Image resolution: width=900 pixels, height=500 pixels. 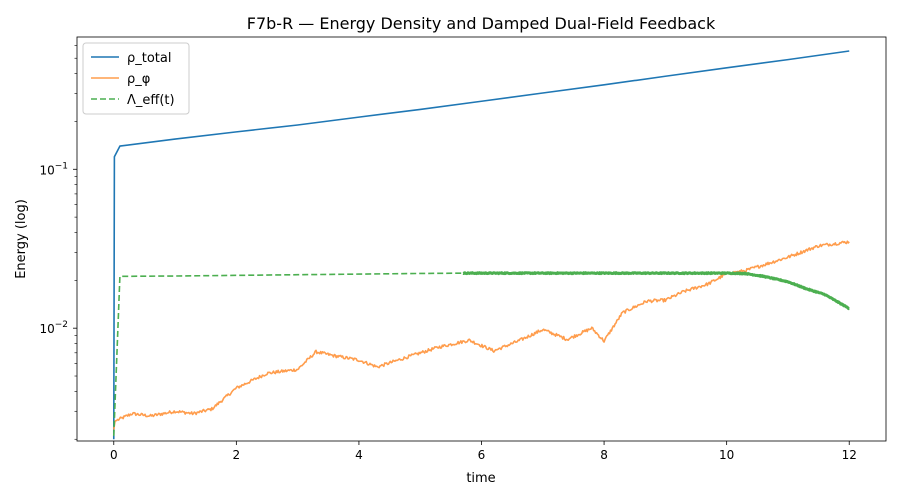 I want to click on x-tick-label: 6, so click(x=482, y=455).